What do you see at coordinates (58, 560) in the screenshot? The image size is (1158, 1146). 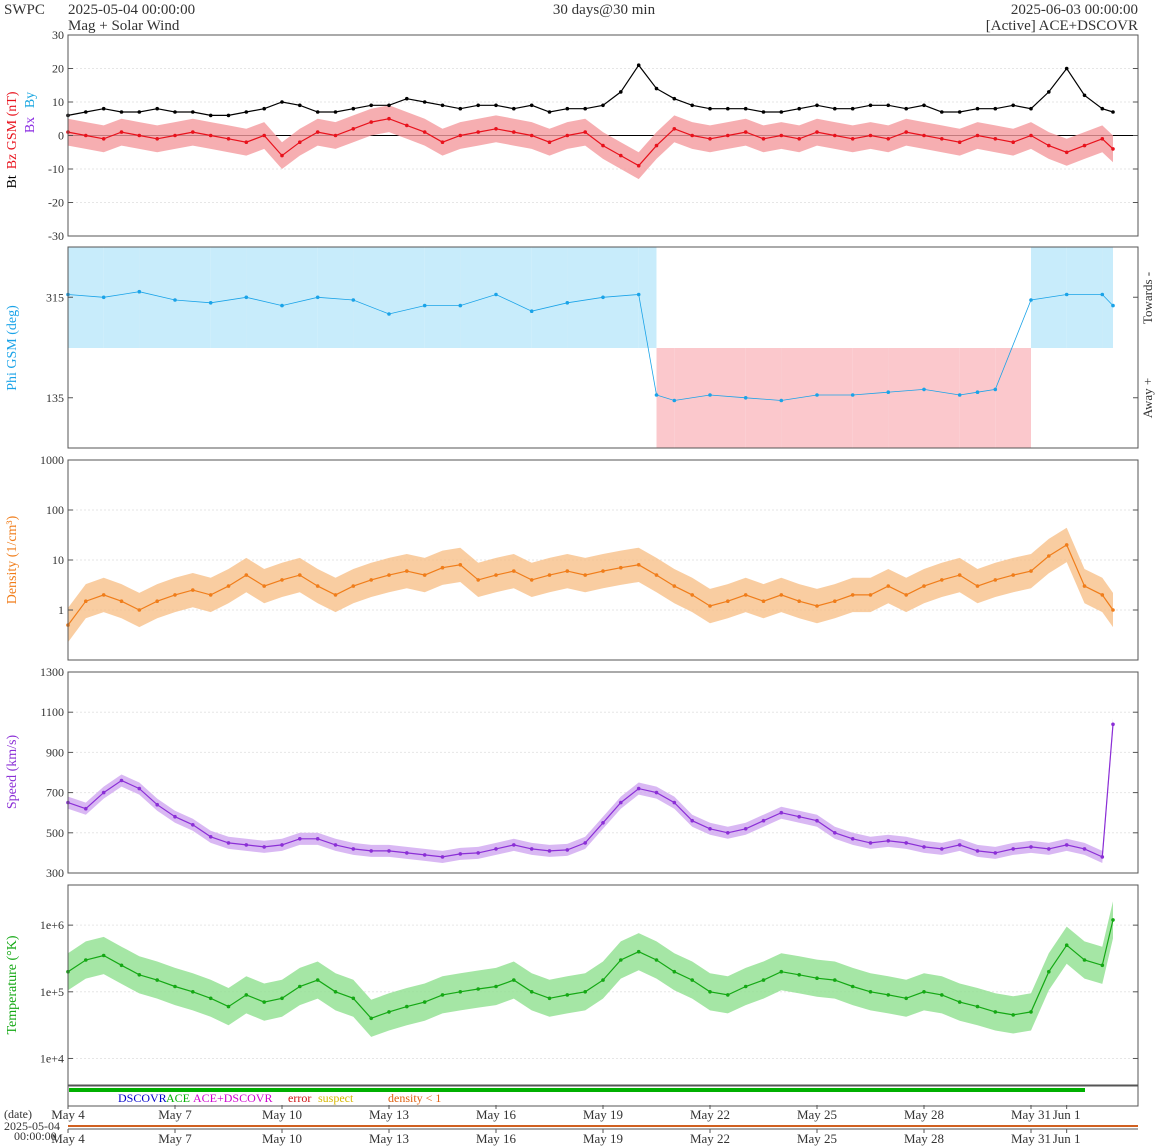 I see `density-yaxis-label-2: 10` at bounding box center [58, 560].